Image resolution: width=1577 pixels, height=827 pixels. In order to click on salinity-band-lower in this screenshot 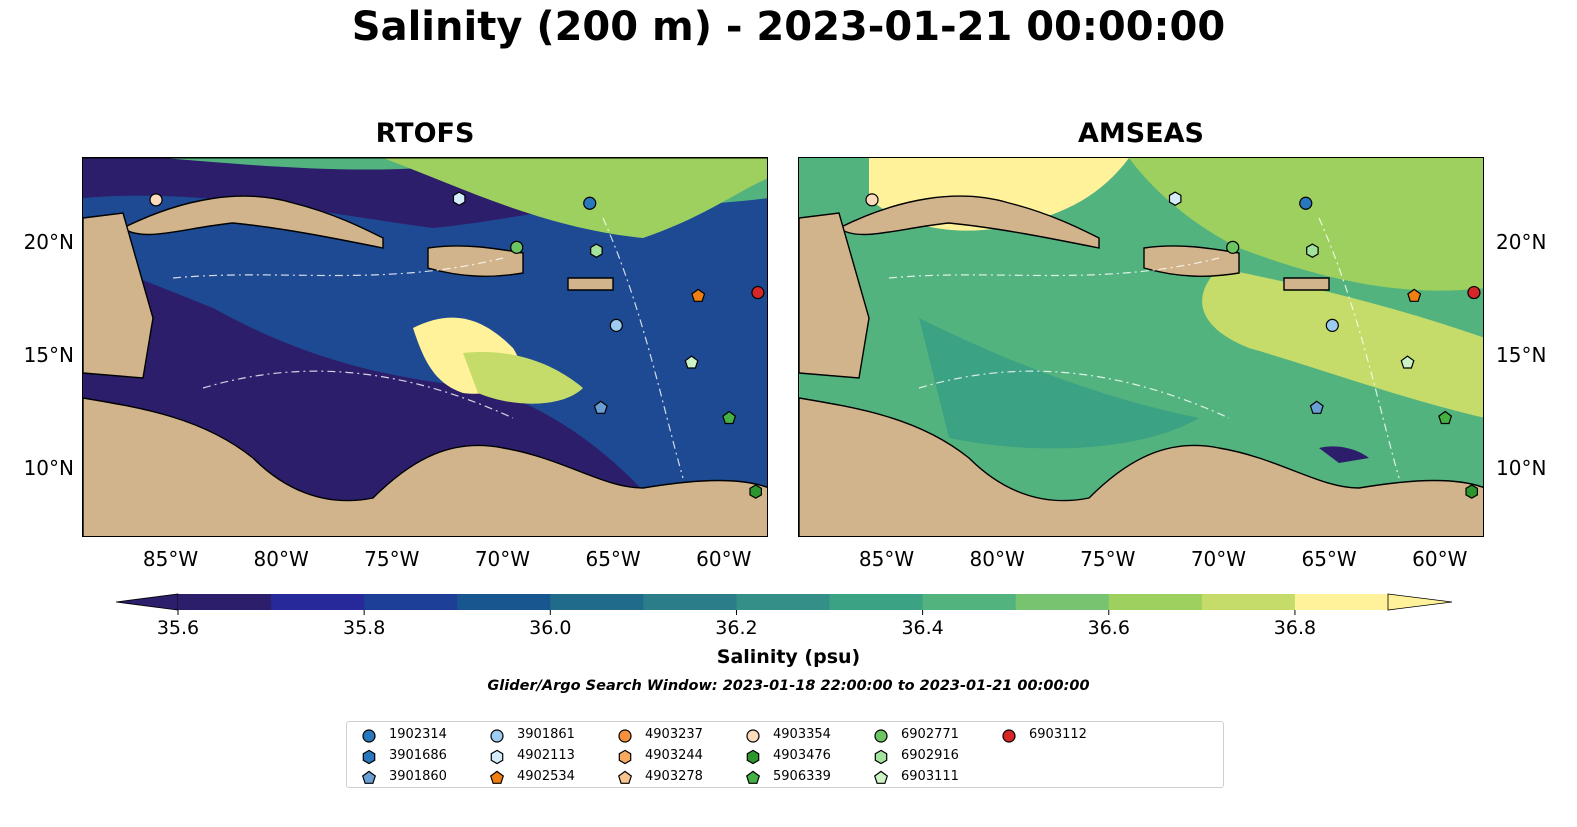, I will do `click(1059, 383)`.